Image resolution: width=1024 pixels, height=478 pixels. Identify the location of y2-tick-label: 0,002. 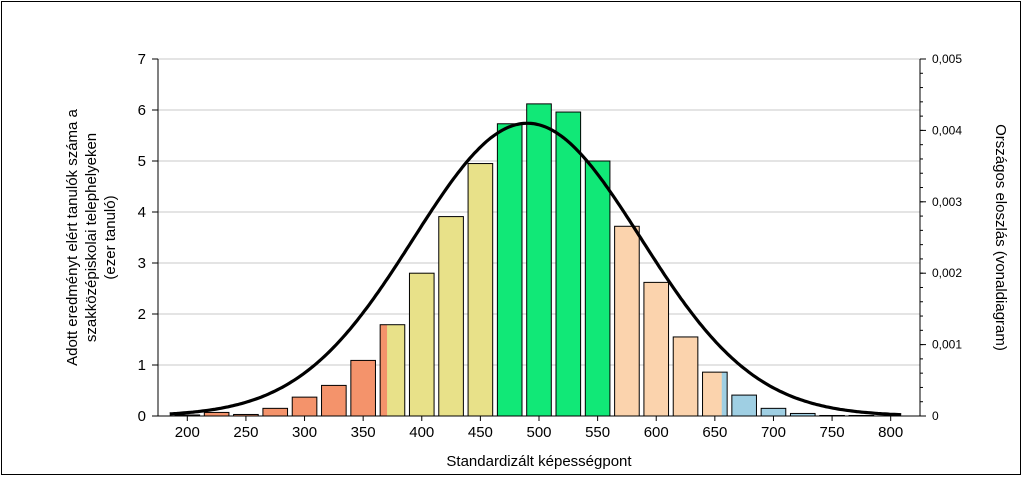
(947, 273).